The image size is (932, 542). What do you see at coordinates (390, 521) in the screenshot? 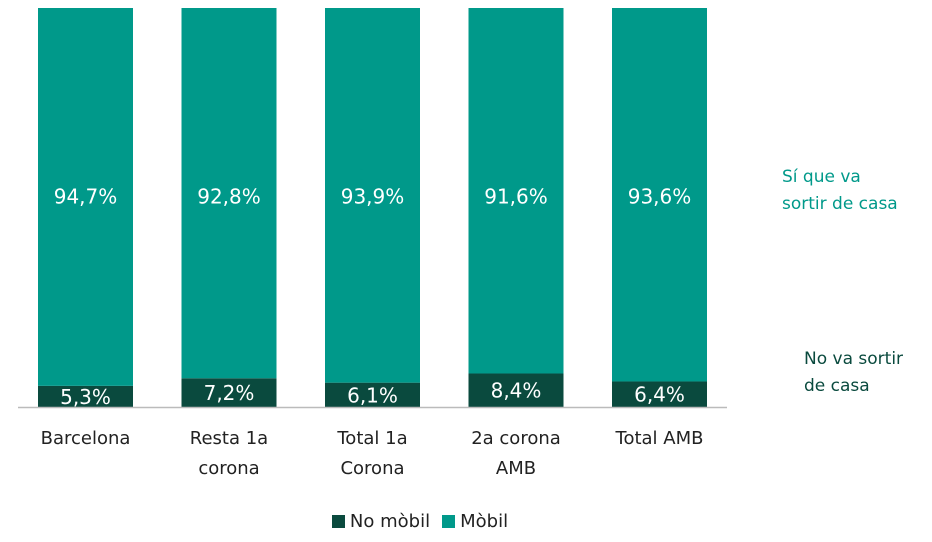
I see `legend-label: No mòbil` at bounding box center [390, 521].